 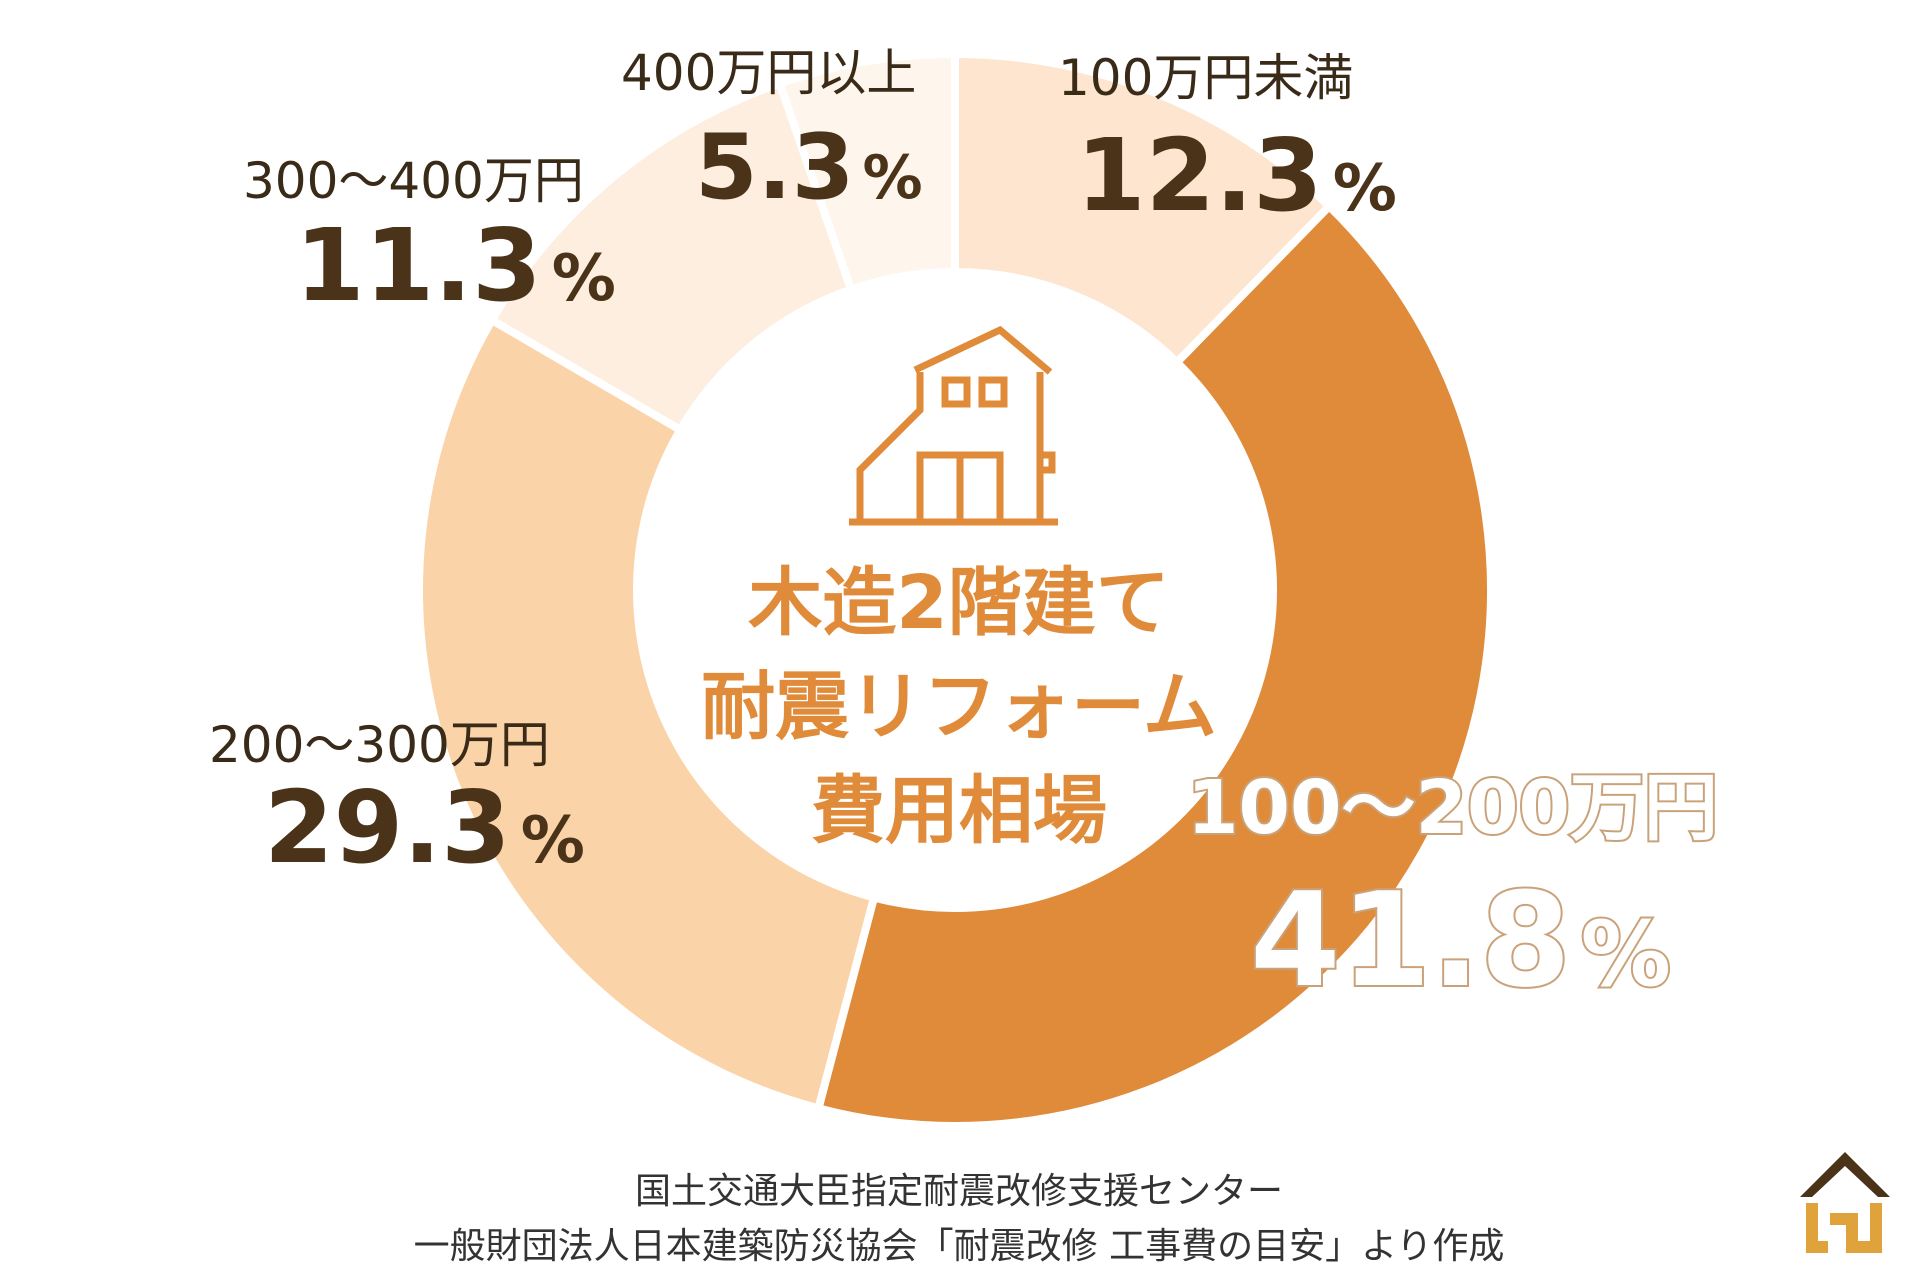 I want to click on value-over-400: 5.3%, so click(x=809, y=167).